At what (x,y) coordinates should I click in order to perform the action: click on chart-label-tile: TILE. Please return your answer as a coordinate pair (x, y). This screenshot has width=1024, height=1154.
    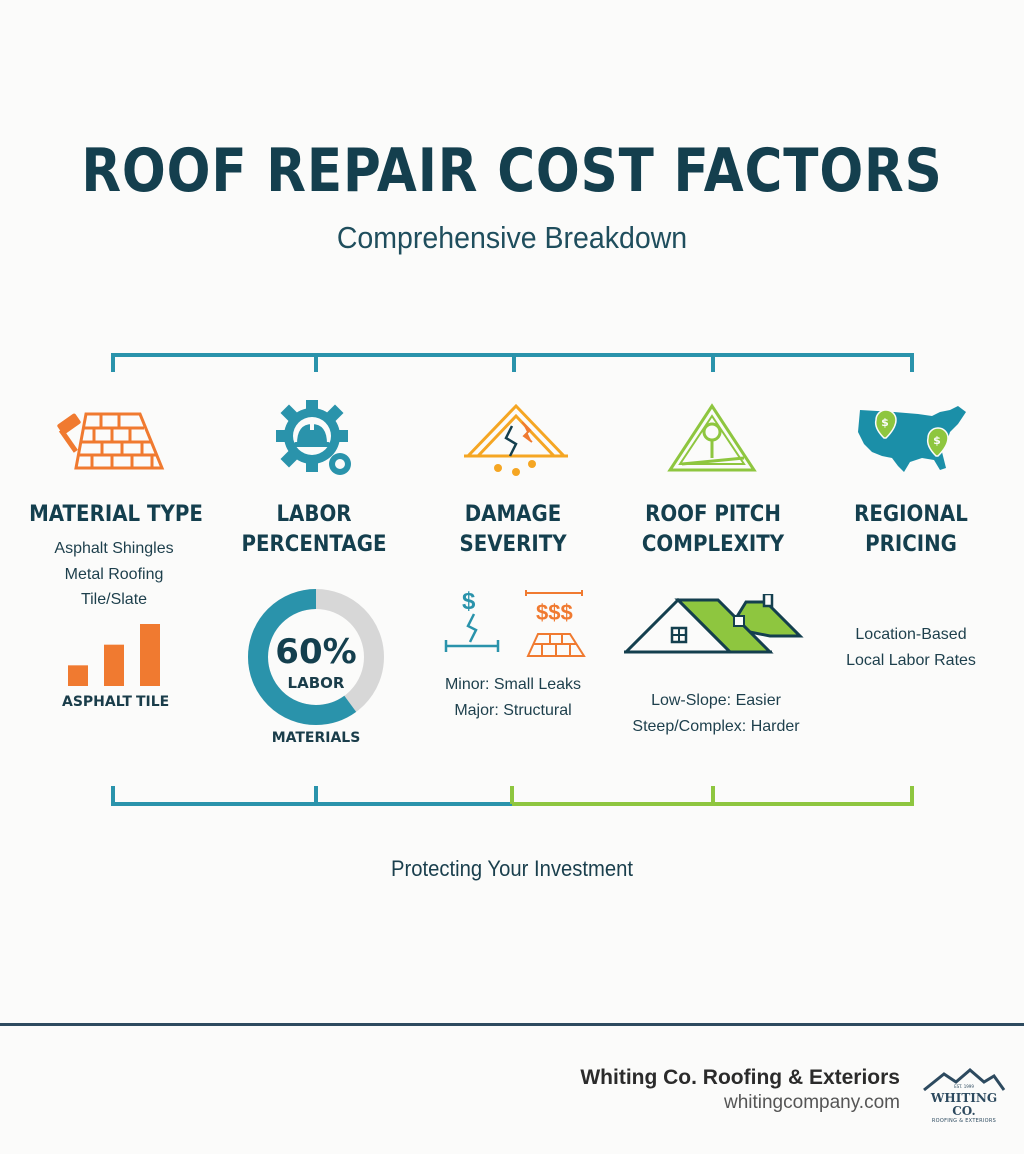
    Looking at the image, I should click on (153, 702).